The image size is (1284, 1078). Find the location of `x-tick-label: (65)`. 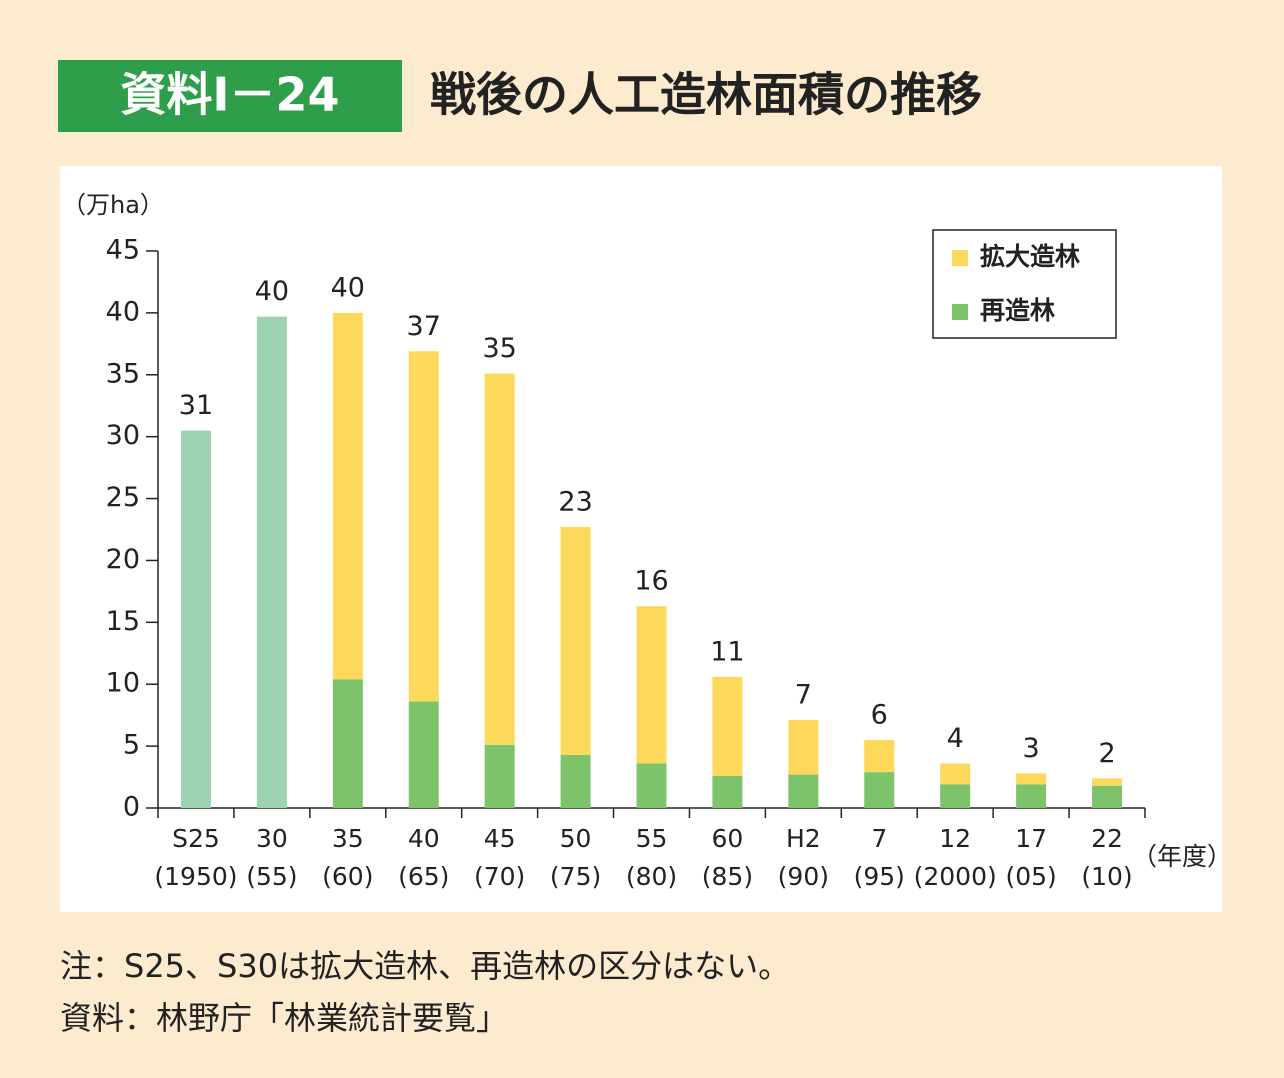

x-tick-label: (65) is located at coordinates (423, 876).